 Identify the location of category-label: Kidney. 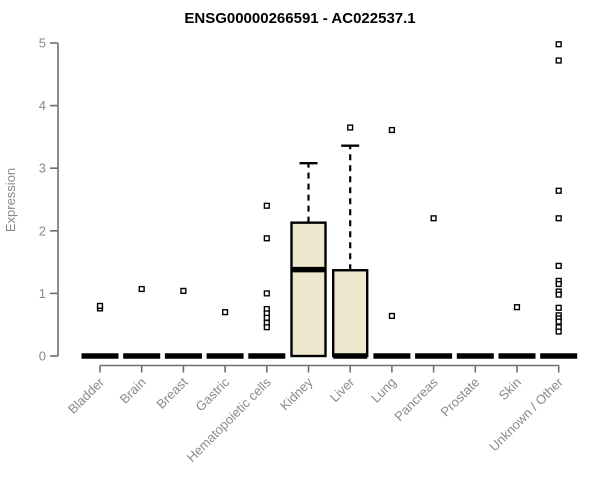
(296, 393).